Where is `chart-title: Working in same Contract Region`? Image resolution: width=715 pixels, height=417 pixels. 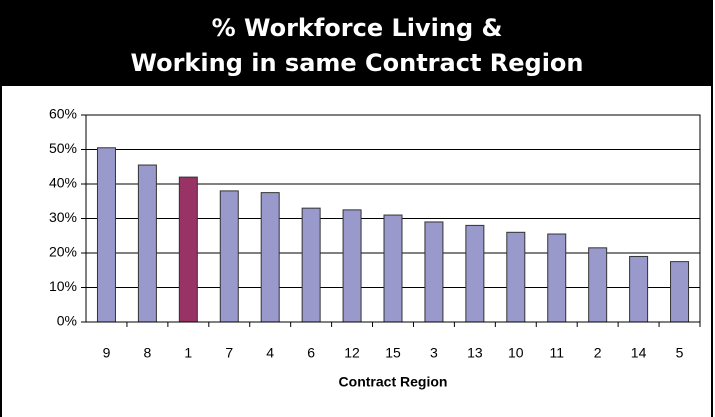 chart-title: Working in same Contract Region is located at coordinates (356, 63).